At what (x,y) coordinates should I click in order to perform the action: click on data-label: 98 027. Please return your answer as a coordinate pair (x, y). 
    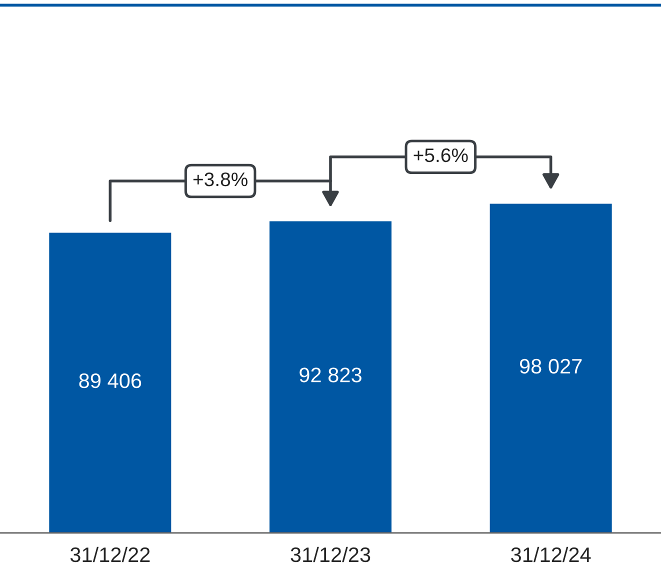
    Looking at the image, I should click on (551, 366).